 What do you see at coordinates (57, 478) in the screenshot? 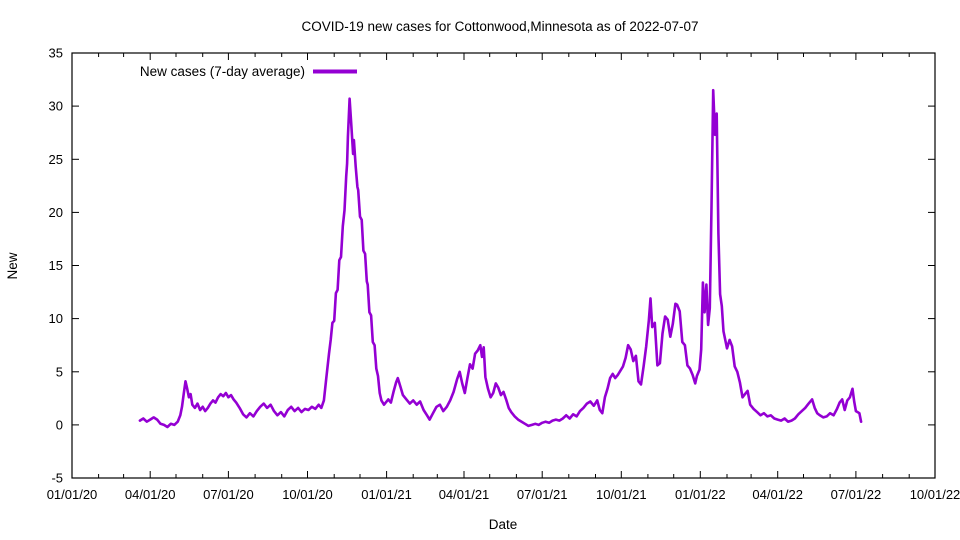
I see `y-tick-label: -5` at bounding box center [57, 478].